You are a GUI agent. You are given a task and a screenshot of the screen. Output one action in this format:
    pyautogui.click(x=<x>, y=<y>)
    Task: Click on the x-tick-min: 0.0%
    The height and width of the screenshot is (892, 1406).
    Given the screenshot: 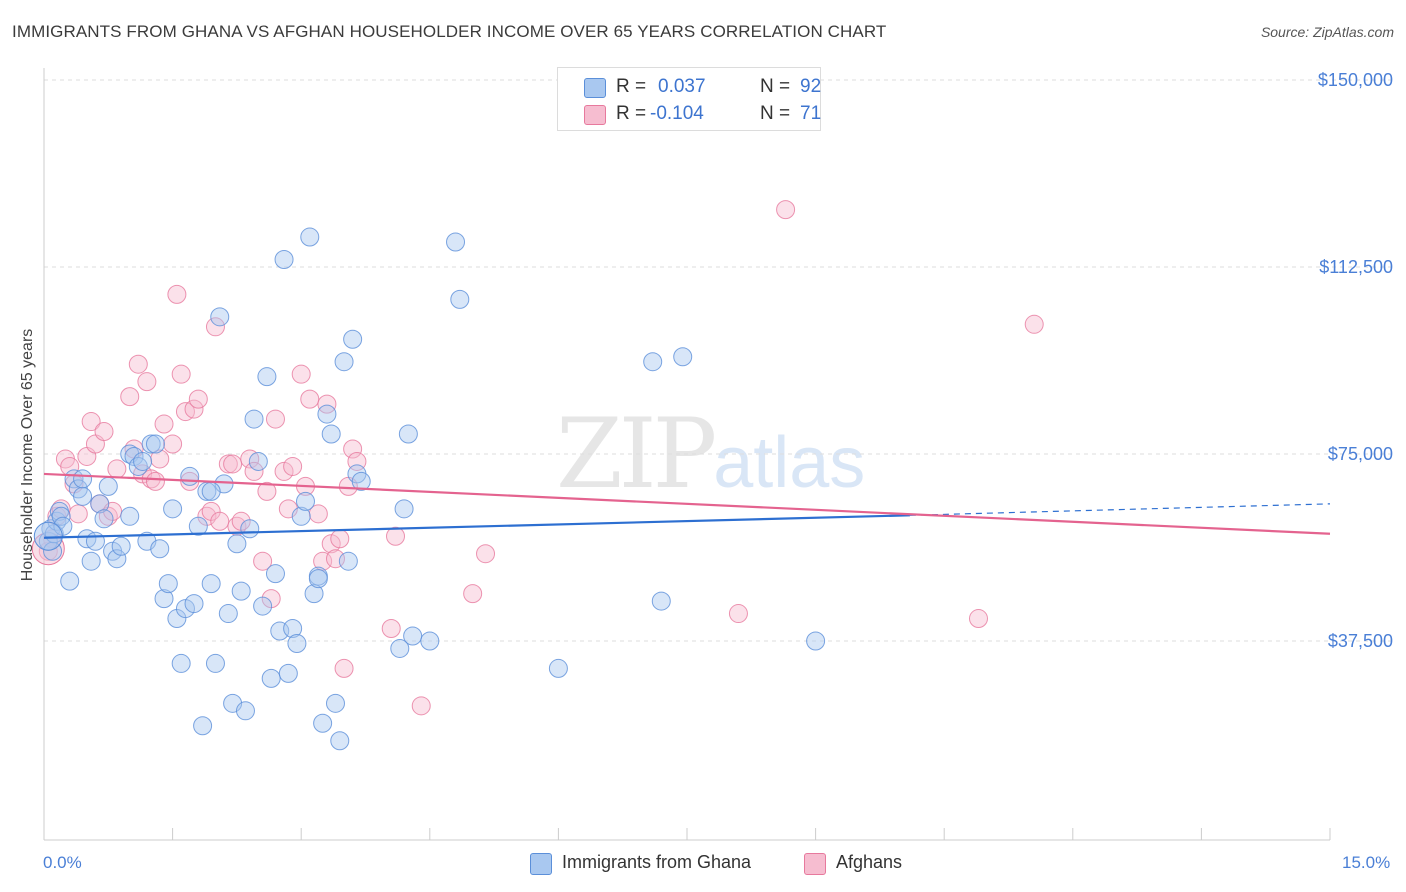 What is the action you would take?
    pyautogui.click(x=62, y=862)
    